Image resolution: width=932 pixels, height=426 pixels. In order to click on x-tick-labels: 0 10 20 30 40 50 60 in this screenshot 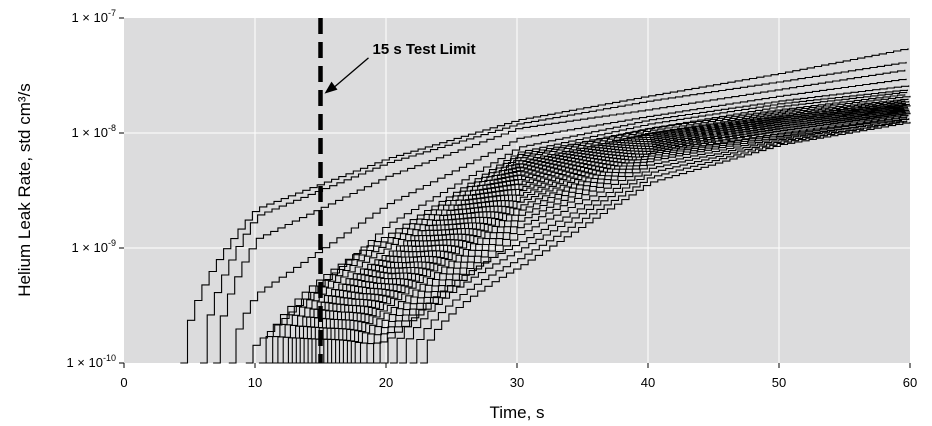, I will do `click(518, 376)`.